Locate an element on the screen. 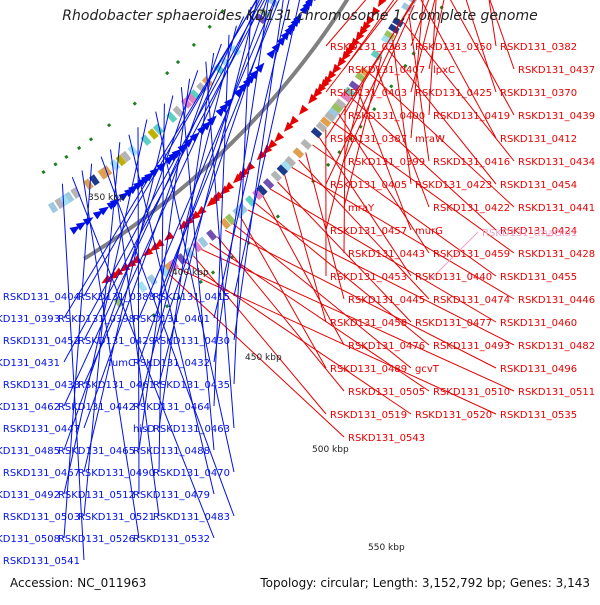  gene-label: RSKD131_0543 is located at coordinates (386, 438).